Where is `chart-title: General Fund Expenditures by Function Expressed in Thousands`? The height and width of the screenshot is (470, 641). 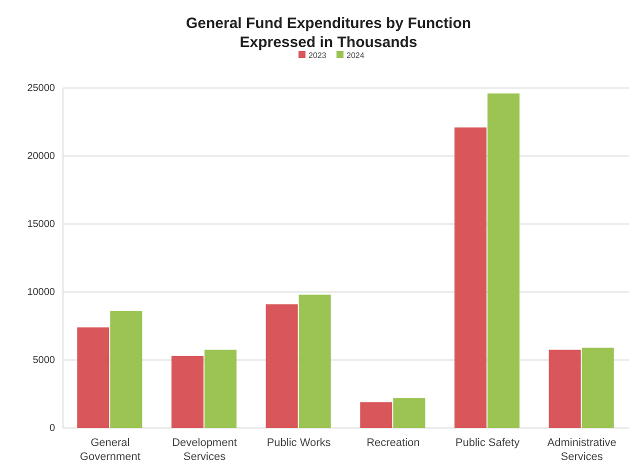 chart-title: General Fund Expenditures by Function Expressed in Thousands is located at coordinates (329, 33).